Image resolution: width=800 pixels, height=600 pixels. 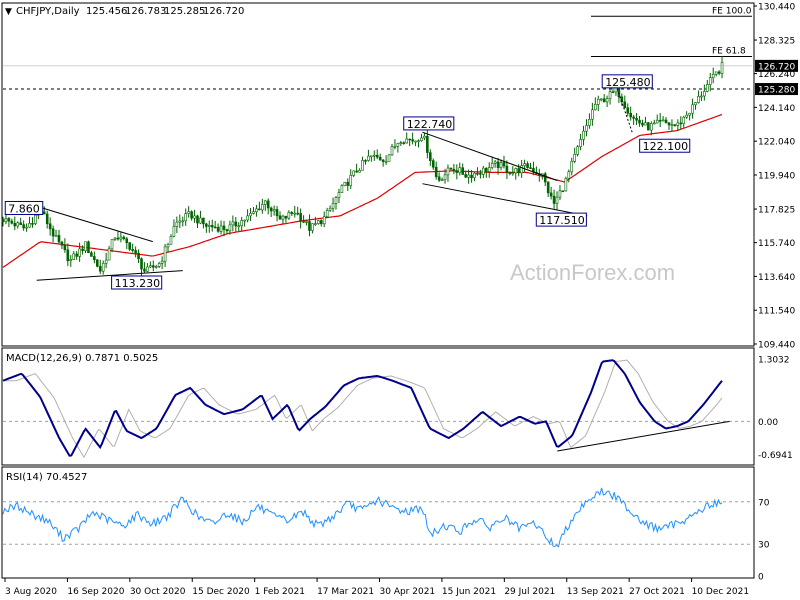 What do you see at coordinates (469, 592) in the screenshot?
I see `time-tick-label: 15 Jun 2021` at bounding box center [469, 592].